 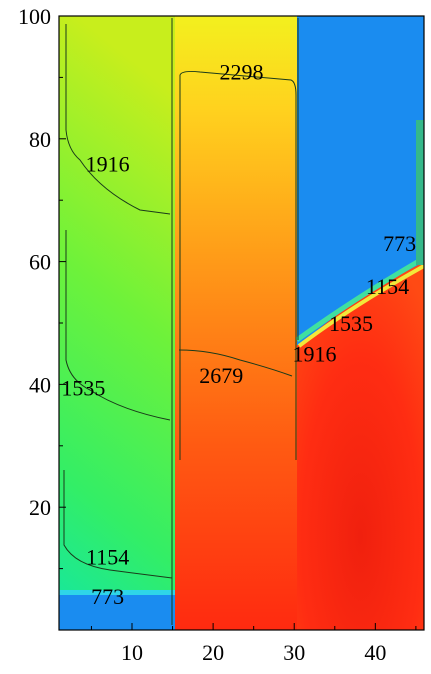 I want to click on x-tick-label: 30, so click(x=294, y=652).